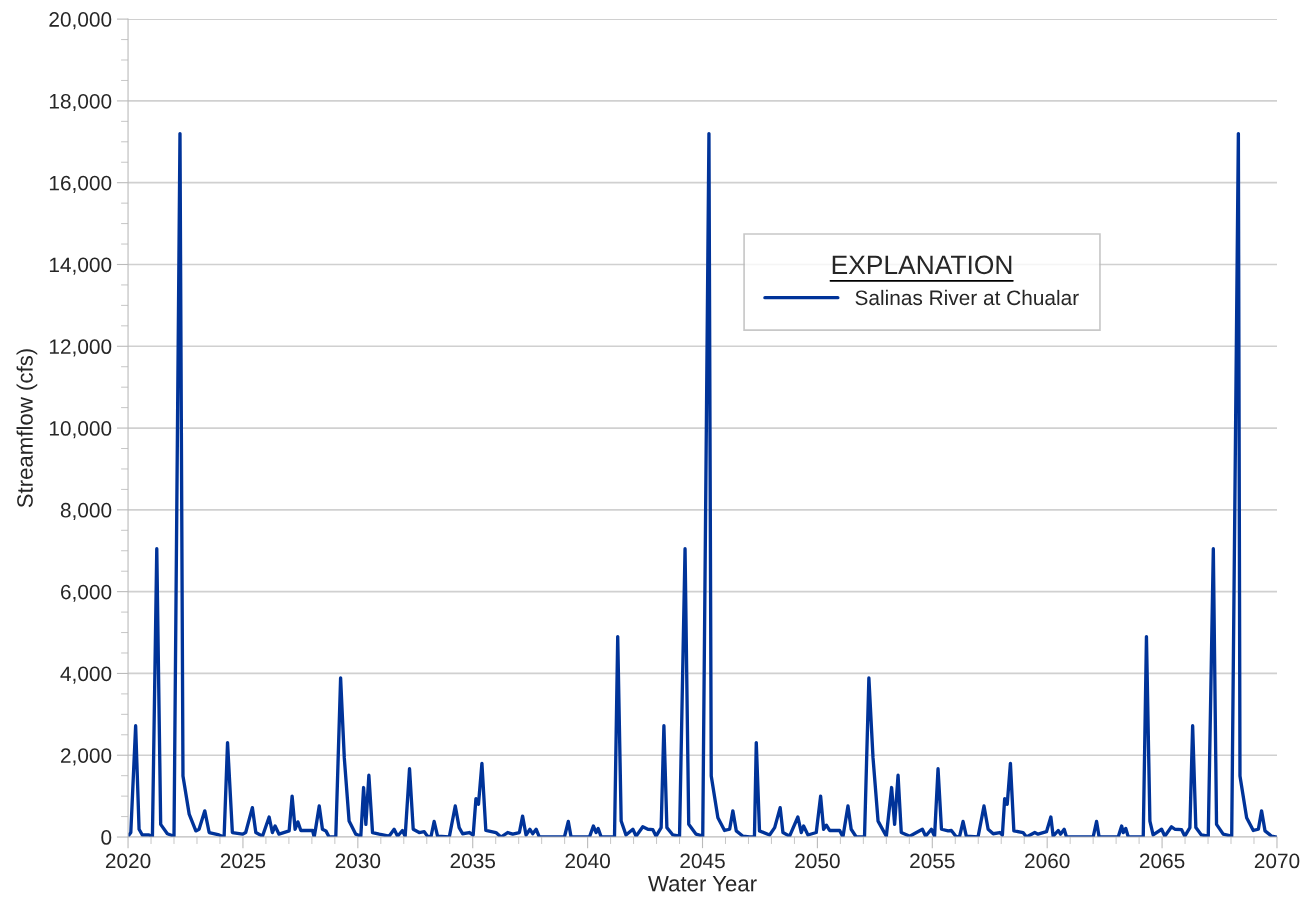 This screenshot has height=919, width=1312. I want to click on x-tick-label: 2055, so click(932, 861).